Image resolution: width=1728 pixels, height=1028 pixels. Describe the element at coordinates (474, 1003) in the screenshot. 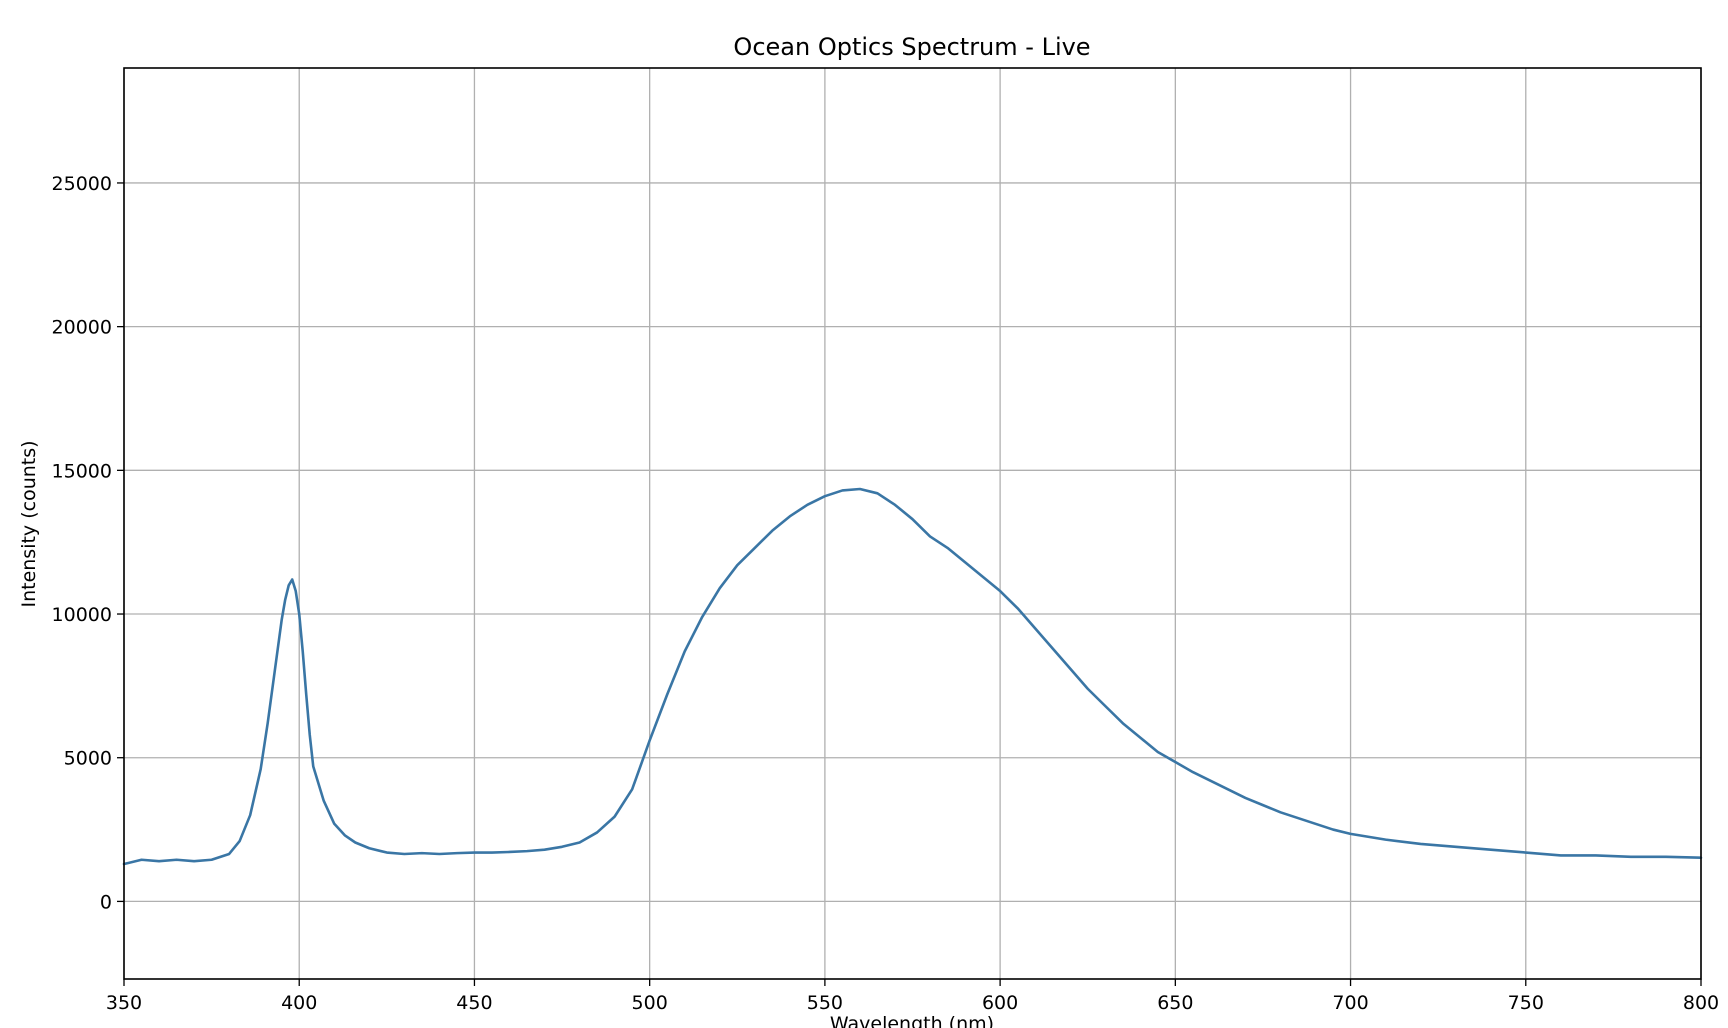

I see `x-tick-label: 450` at that location.